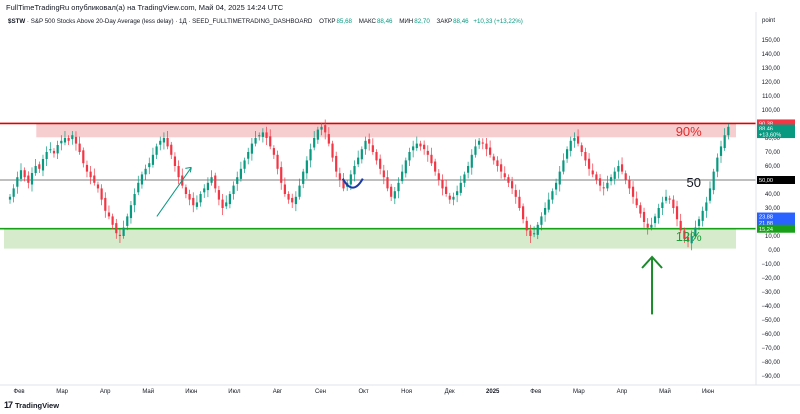 Image resolution: width=800 pixels, height=414 pixels. Describe the element at coordinates (327, 21) in the screenshot. I see `open-label: ОТКР` at that location.